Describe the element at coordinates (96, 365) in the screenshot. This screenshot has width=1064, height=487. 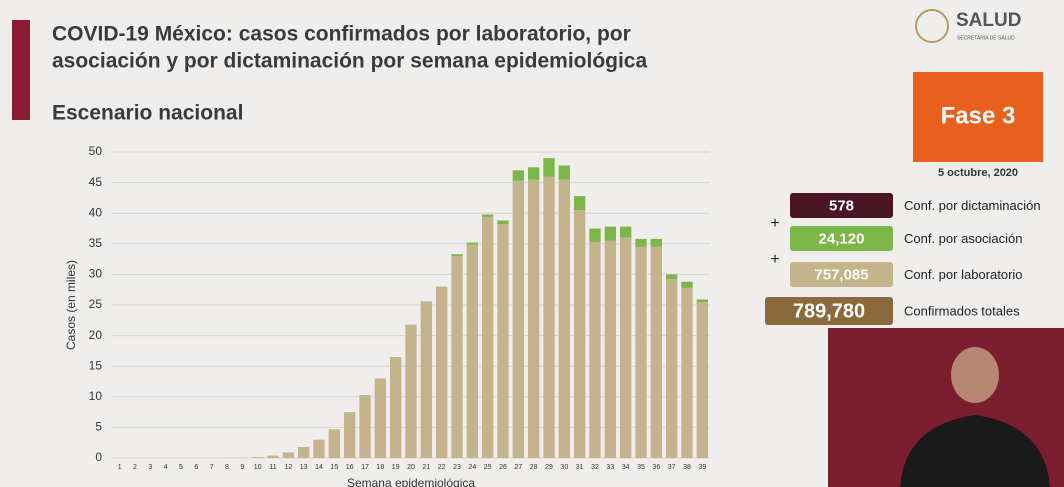
I see `y-tick-label: 15` at that location.